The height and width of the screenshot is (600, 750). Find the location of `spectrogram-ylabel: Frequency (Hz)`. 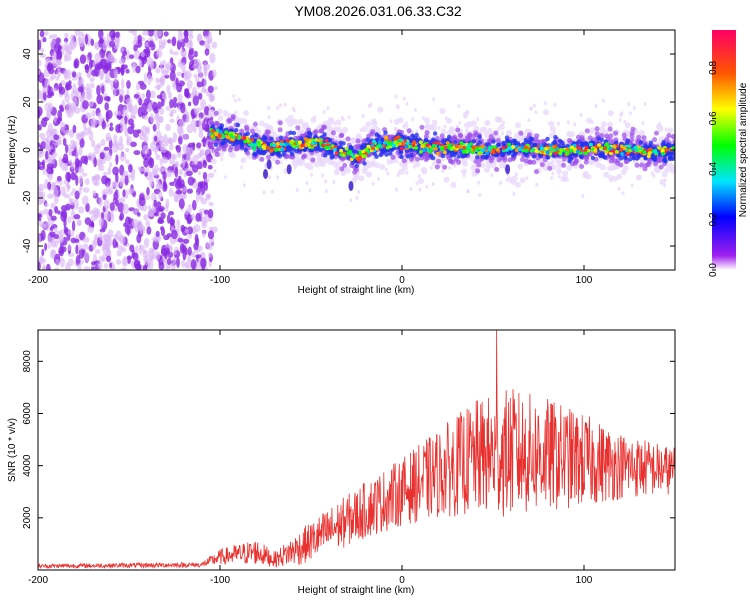

spectrogram-ylabel: Frequency (Hz) is located at coordinates (12, 150).